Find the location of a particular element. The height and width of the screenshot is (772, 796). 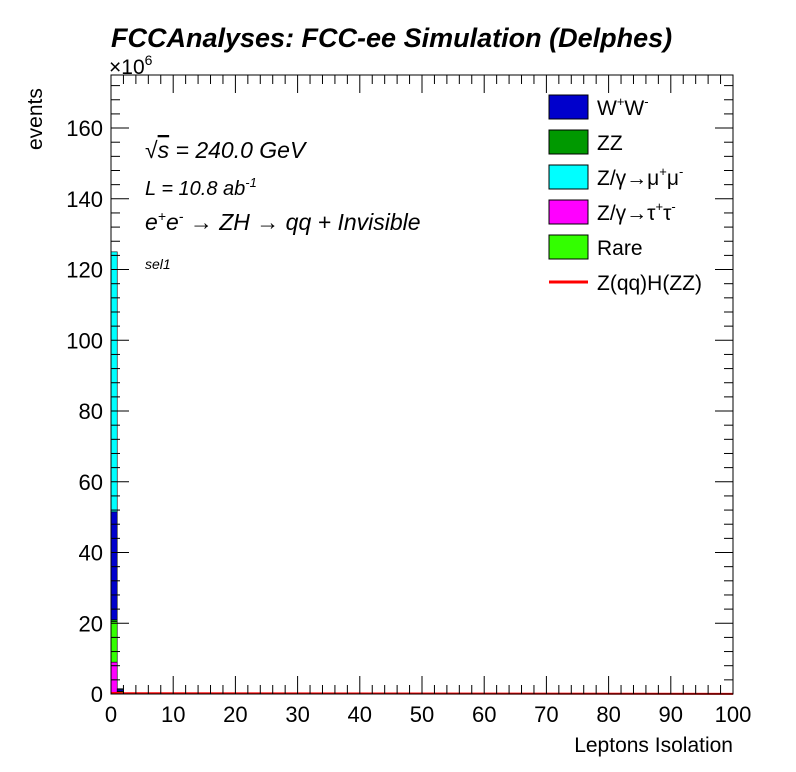

x-tick-label: 70 is located at coordinates (546, 714).